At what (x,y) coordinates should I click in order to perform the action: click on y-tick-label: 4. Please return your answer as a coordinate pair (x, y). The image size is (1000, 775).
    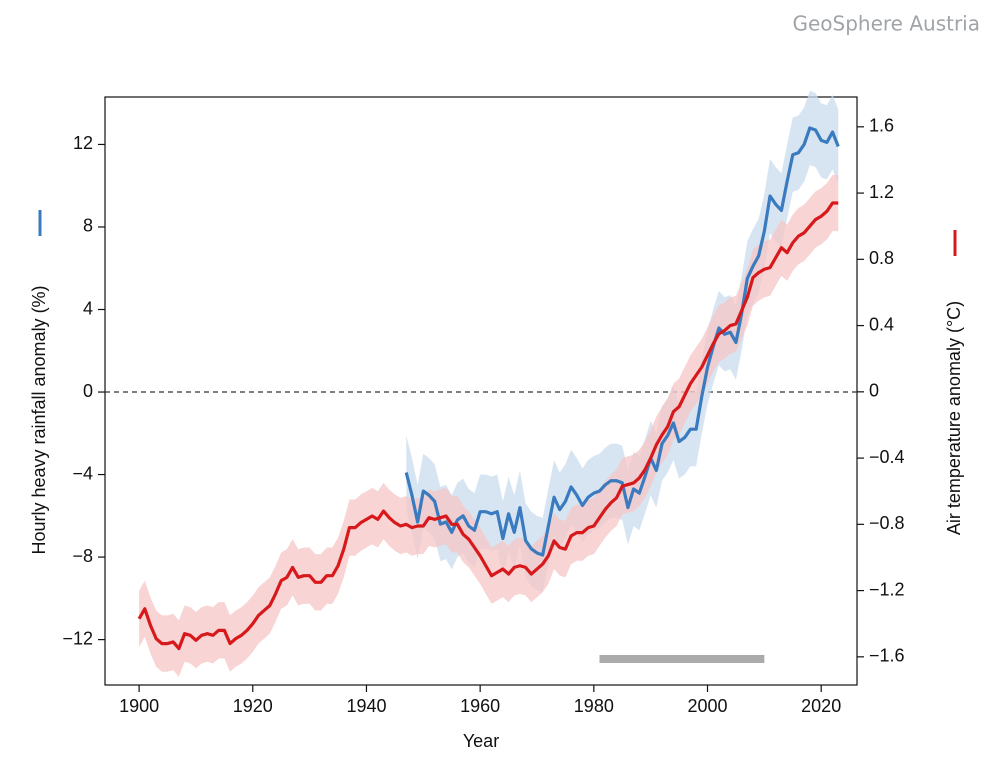
    Looking at the image, I should click on (88, 308).